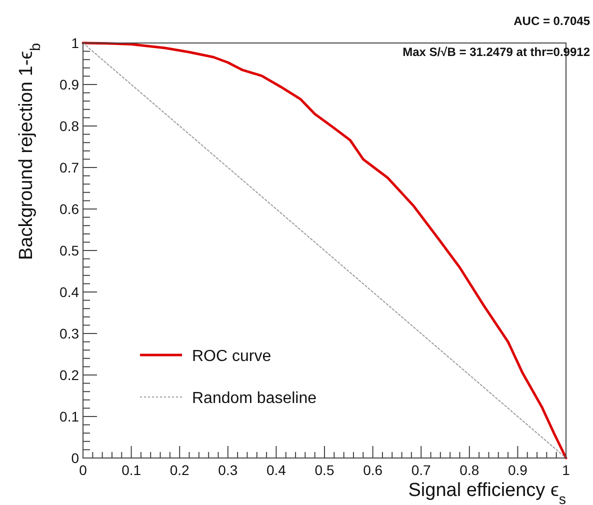  Describe the element at coordinates (70, 375) in the screenshot. I see `y-tick-label: 0.2` at that location.